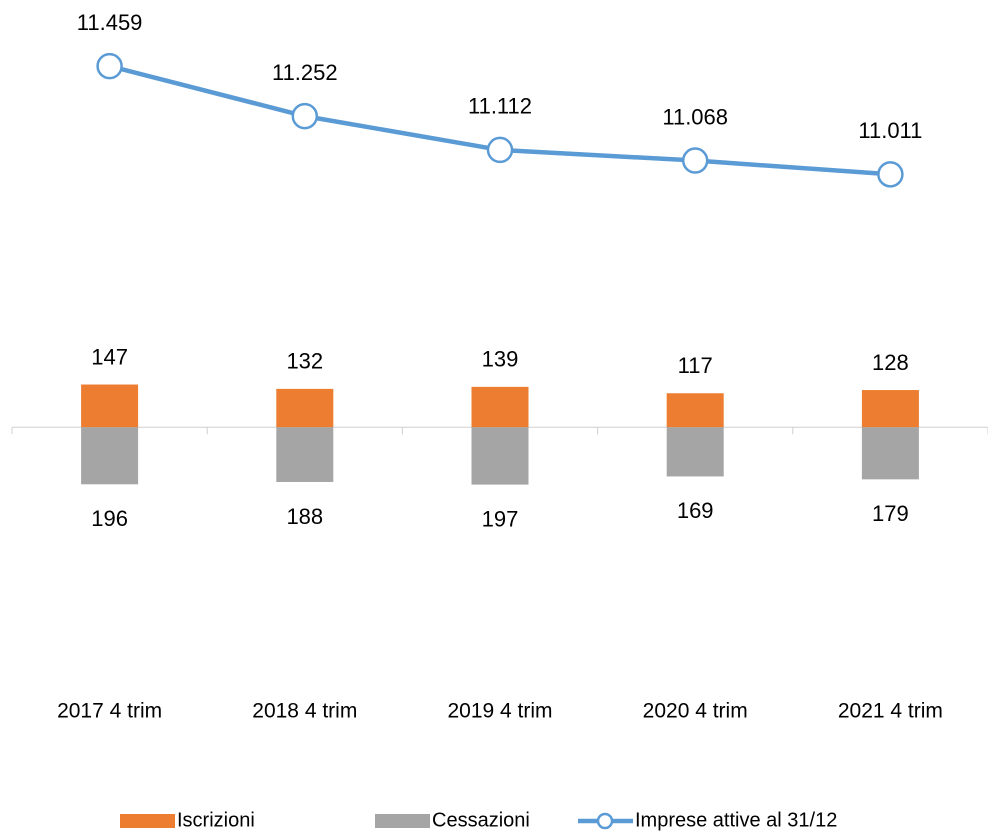 The height and width of the screenshot is (835, 988). Describe the element at coordinates (481, 820) in the screenshot. I see `legend-label: Cessazioni` at that location.